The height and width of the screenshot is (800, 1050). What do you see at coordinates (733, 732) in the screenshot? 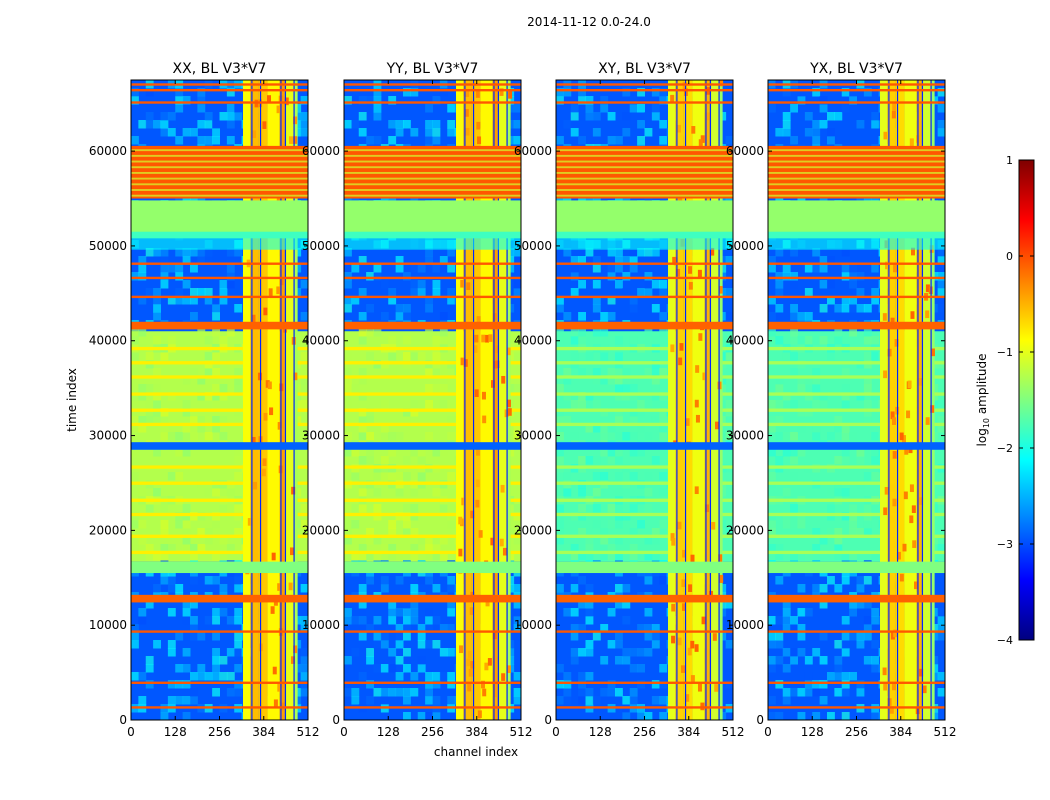
I see `x-tick-label: 512` at bounding box center [733, 732].